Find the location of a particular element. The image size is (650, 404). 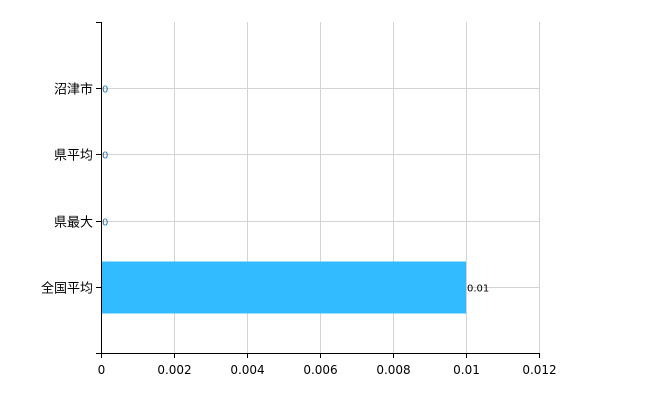

y-tick-label: 全国平均 is located at coordinates (67, 289).